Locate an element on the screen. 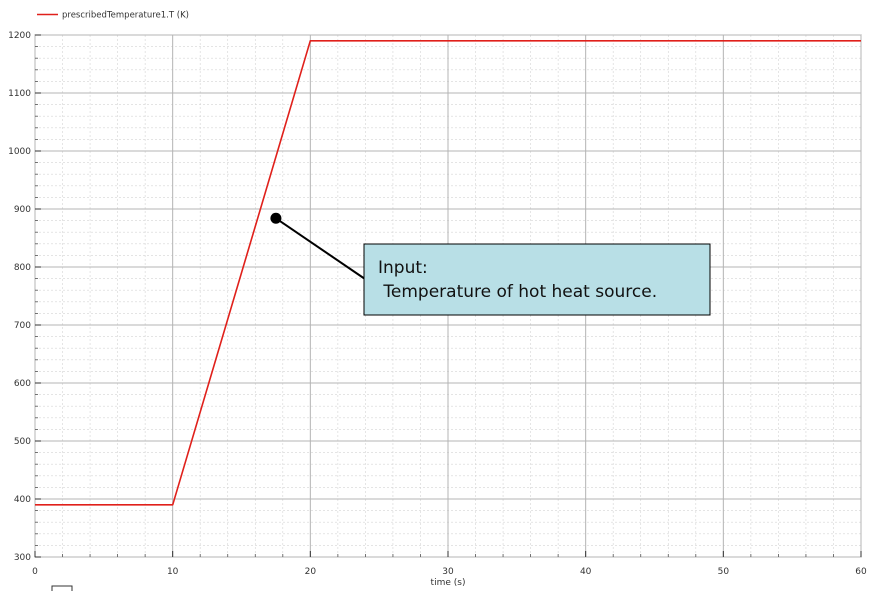 The height and width of the screenshot is (591, 870). y-tick-label: 1000 is located at coordinates (19, 152).